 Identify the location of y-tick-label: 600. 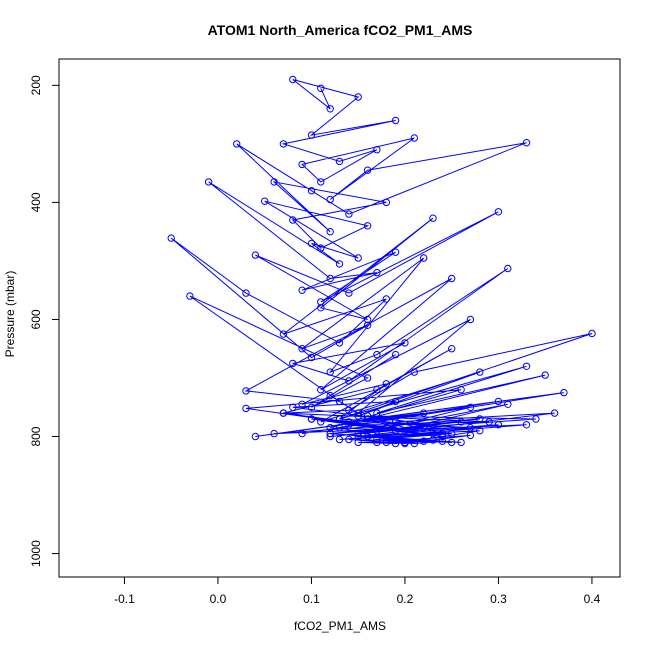
(36, 319).